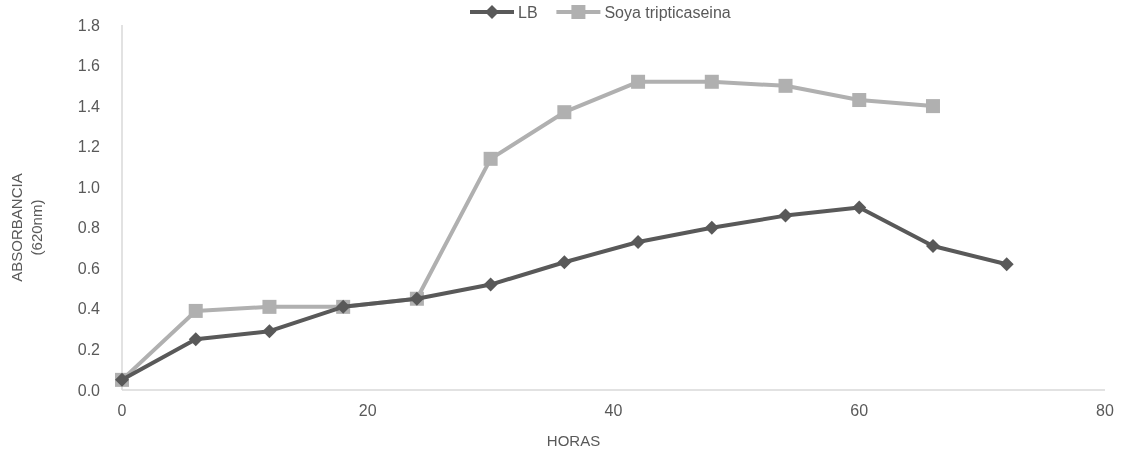 This screenshot has width=1124, height=458. Describe the element at coordinates (89, 25) in the screenshot. I see `y-tick-label: 1.8` at that location.